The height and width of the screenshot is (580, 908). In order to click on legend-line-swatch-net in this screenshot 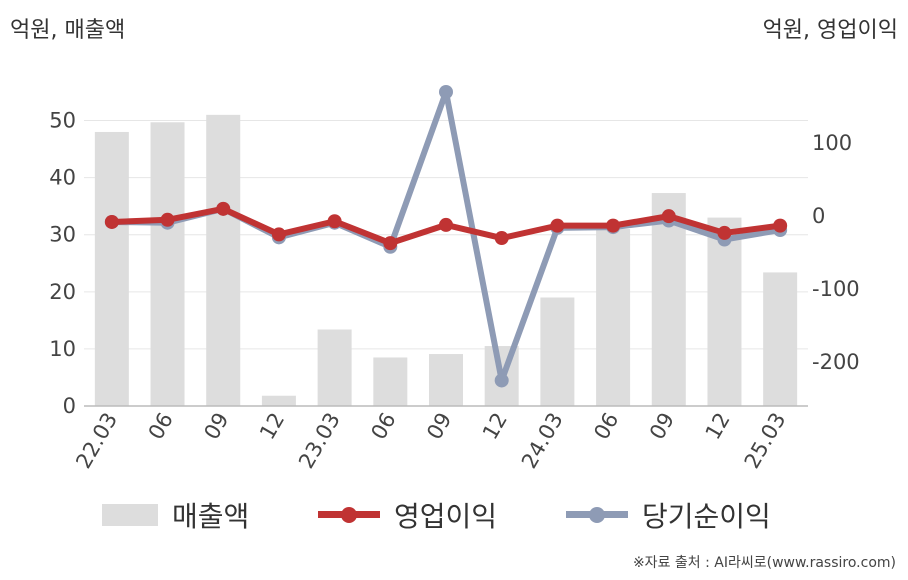, I will do `click(597, 515)`.